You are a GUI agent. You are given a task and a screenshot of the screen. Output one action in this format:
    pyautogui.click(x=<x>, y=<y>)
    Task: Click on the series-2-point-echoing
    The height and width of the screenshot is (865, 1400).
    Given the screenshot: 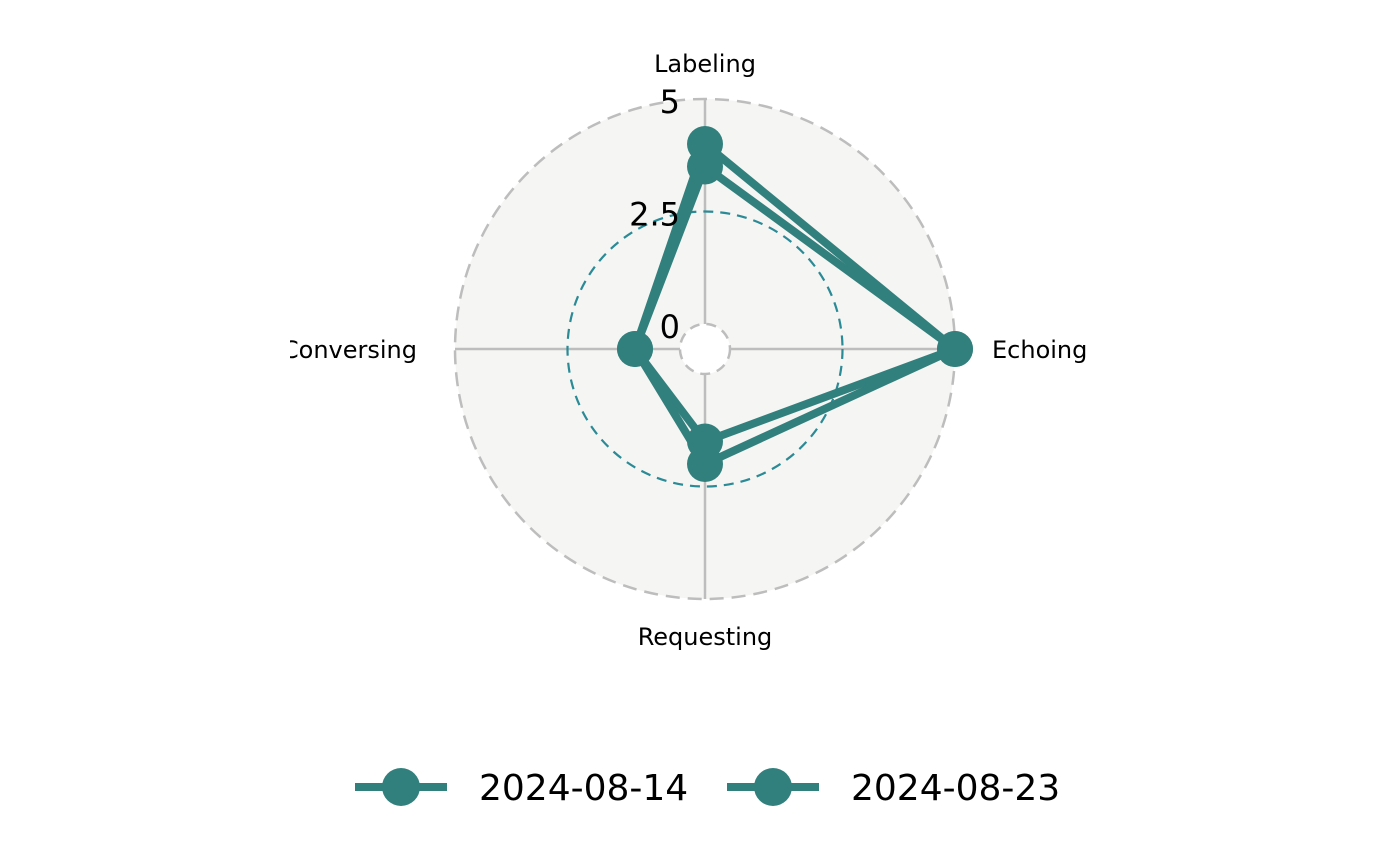 What is the action you would take?
    pyautogui.click(x=955, y=349)
    